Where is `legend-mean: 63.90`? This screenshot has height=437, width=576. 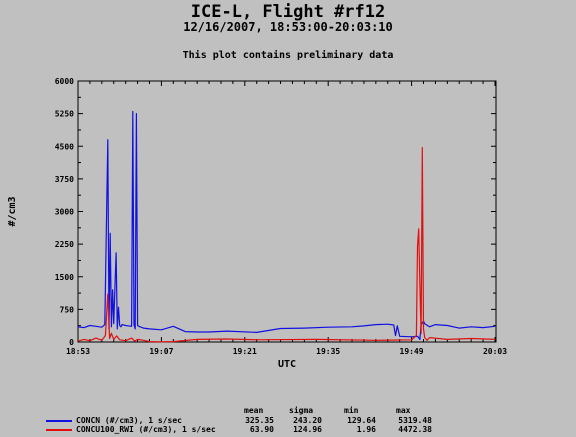
legend-mean: 63.90 is located at coordinates (261, 429).